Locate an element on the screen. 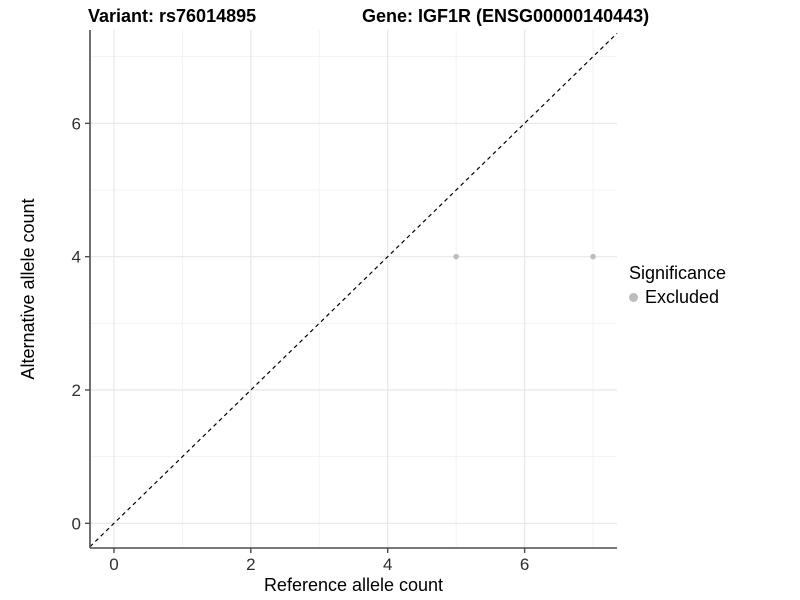 This screenshot has width=800, height=600. legend-title: Significance is located at coordinates (678, 273).